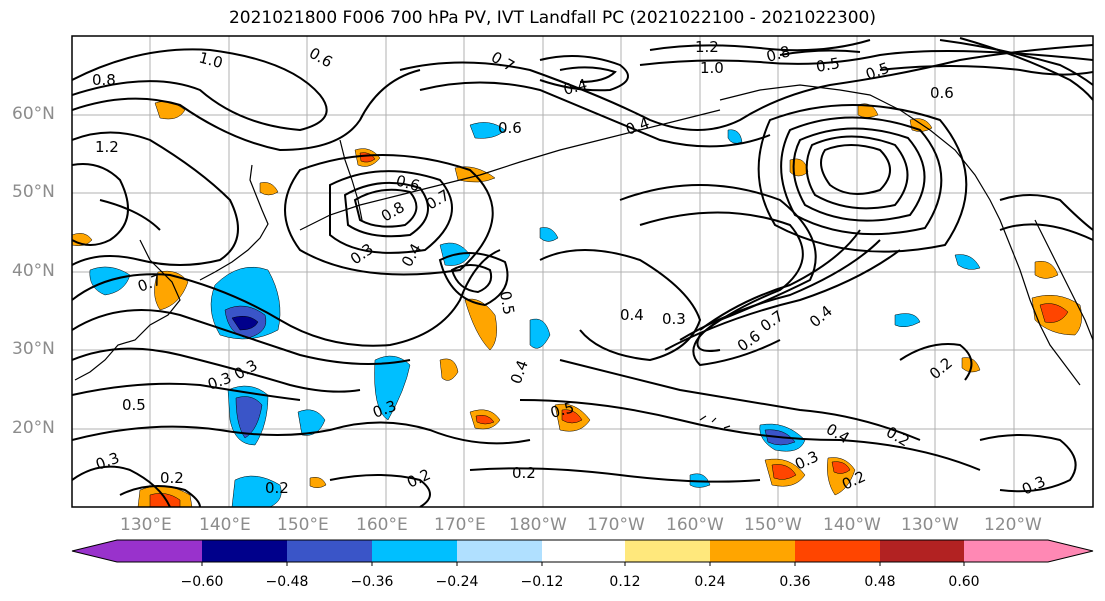 The image size is (1105, 601). What do you see at coordinates (930, 525) in the screenshot?
I see `lon-label: 130°W` at bounding box center [930, 525].